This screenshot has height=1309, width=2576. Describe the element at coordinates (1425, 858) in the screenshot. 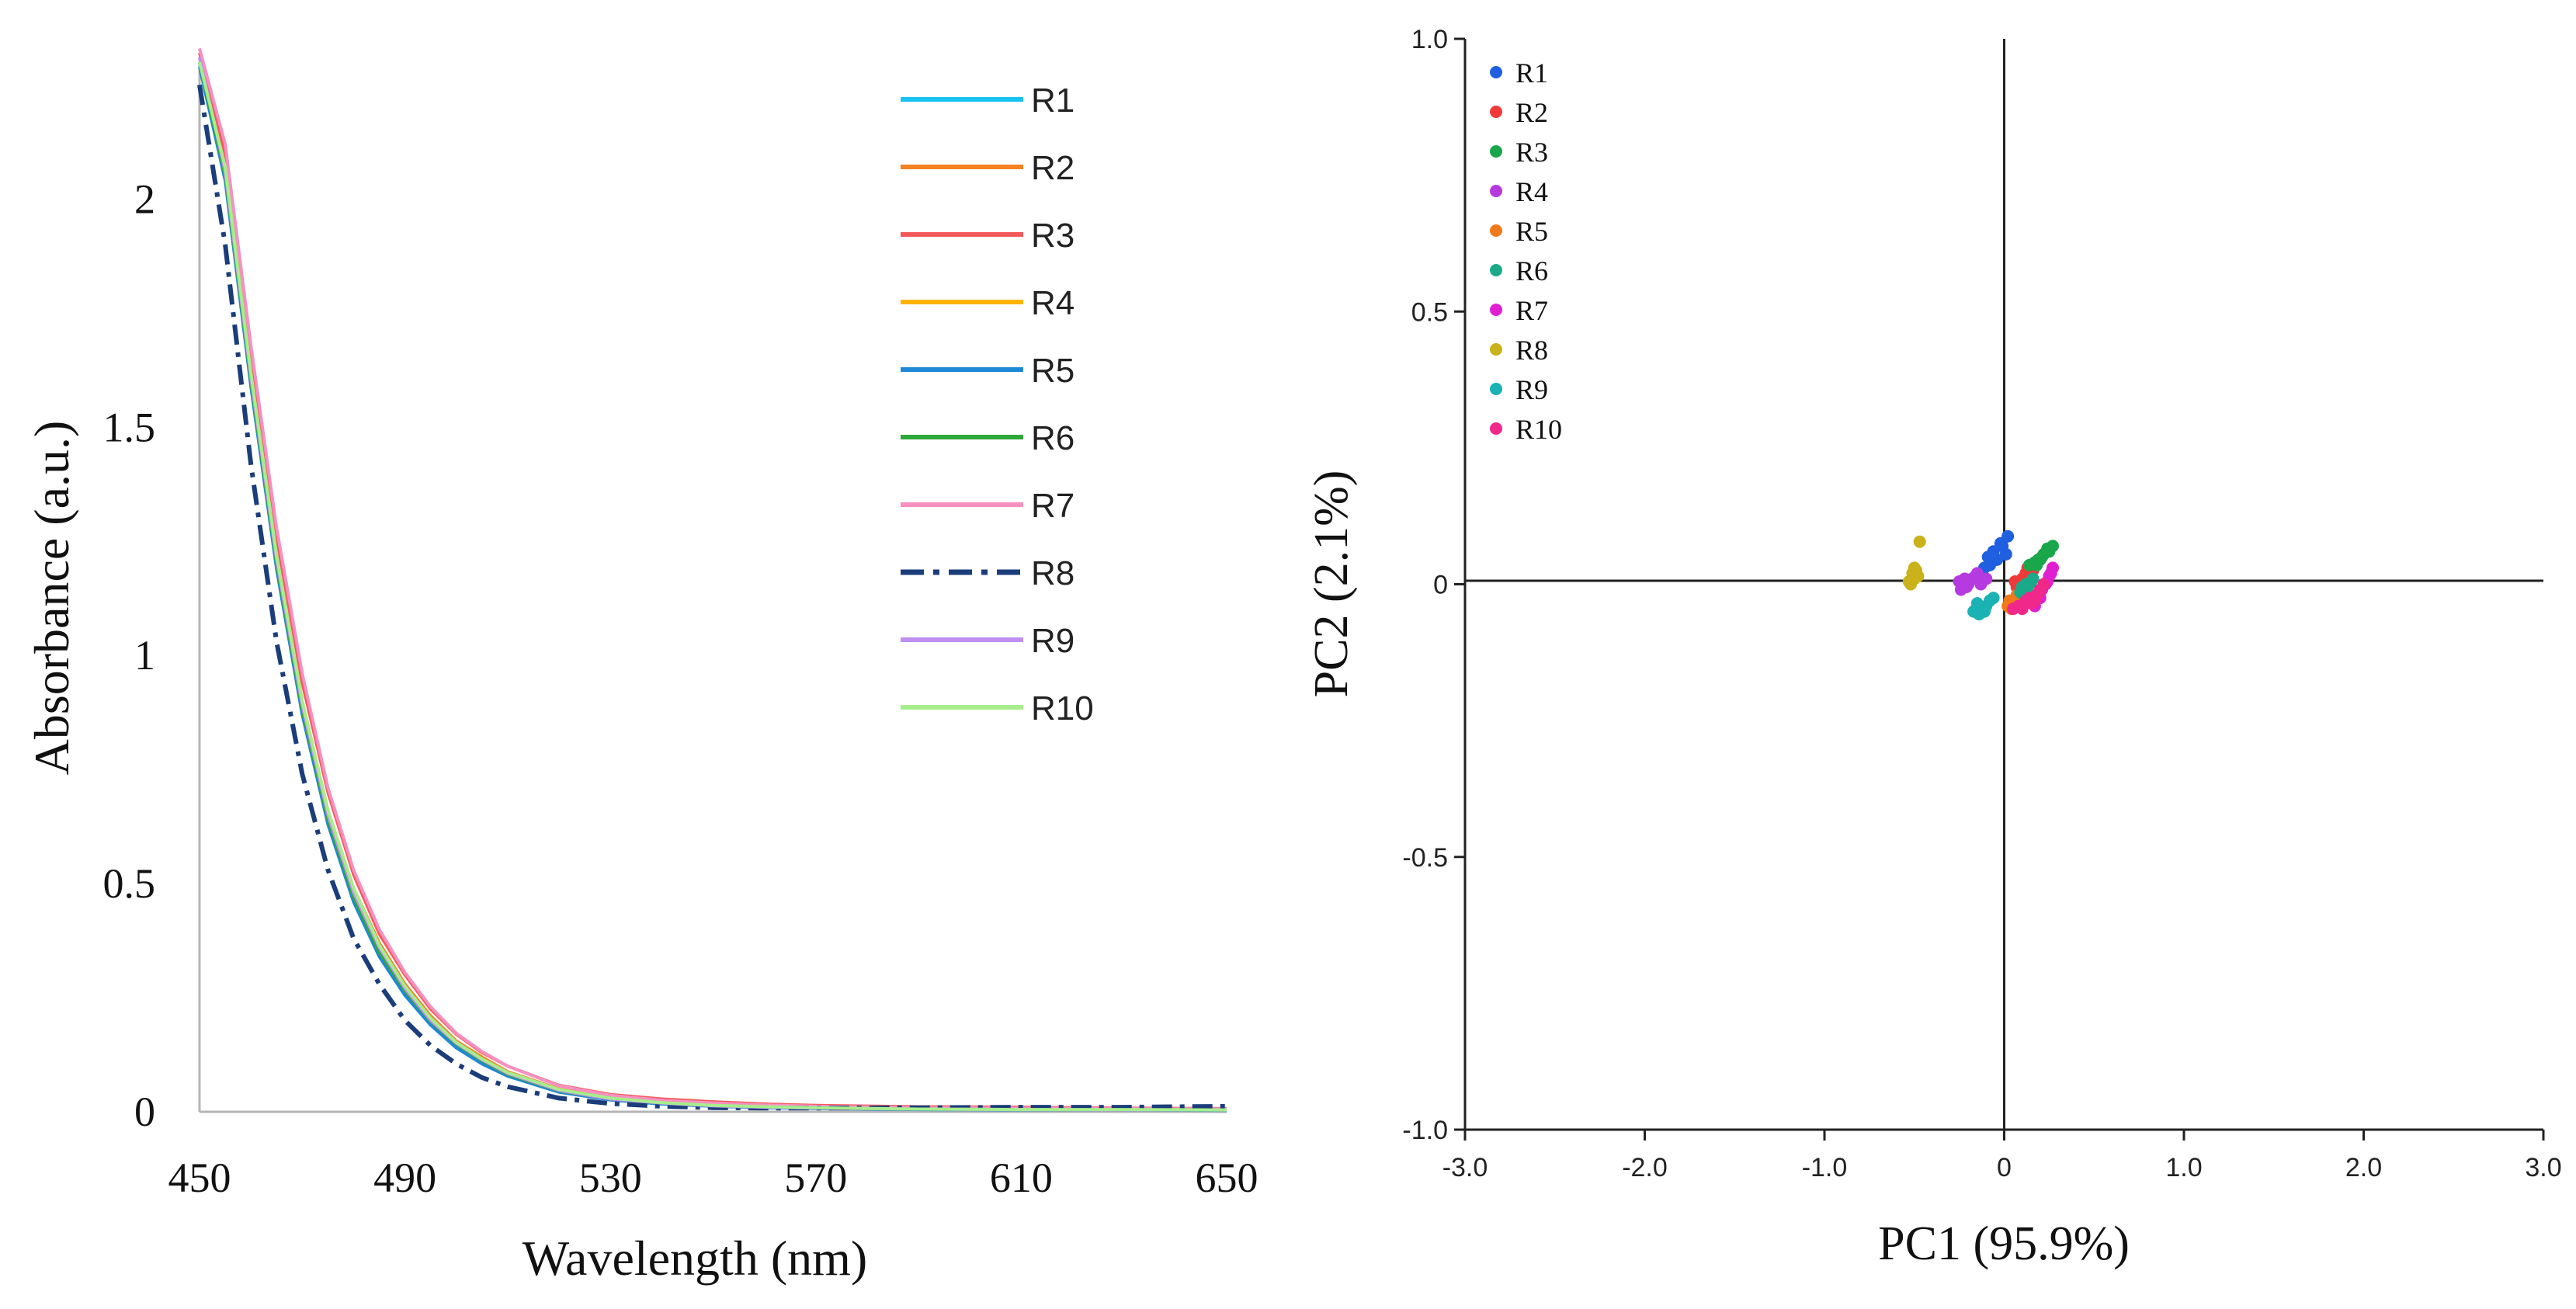

I see `pca-y-tick-label: -0.5` at that location.